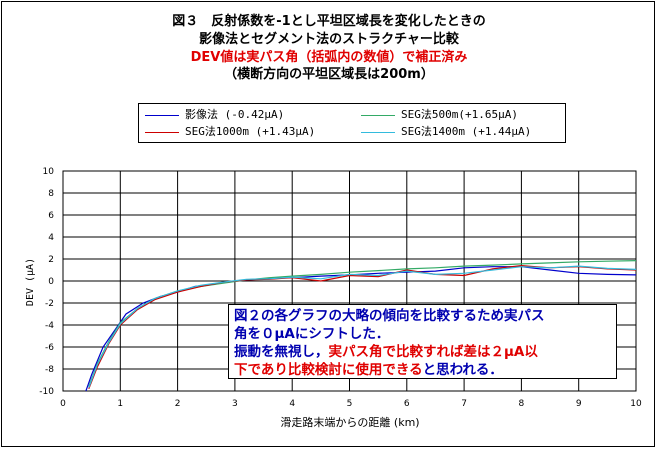  What do you see at coordinates (49, 348) in the screenshot?
I see `y-tick-label: -6` at bounding box center [49, 348].